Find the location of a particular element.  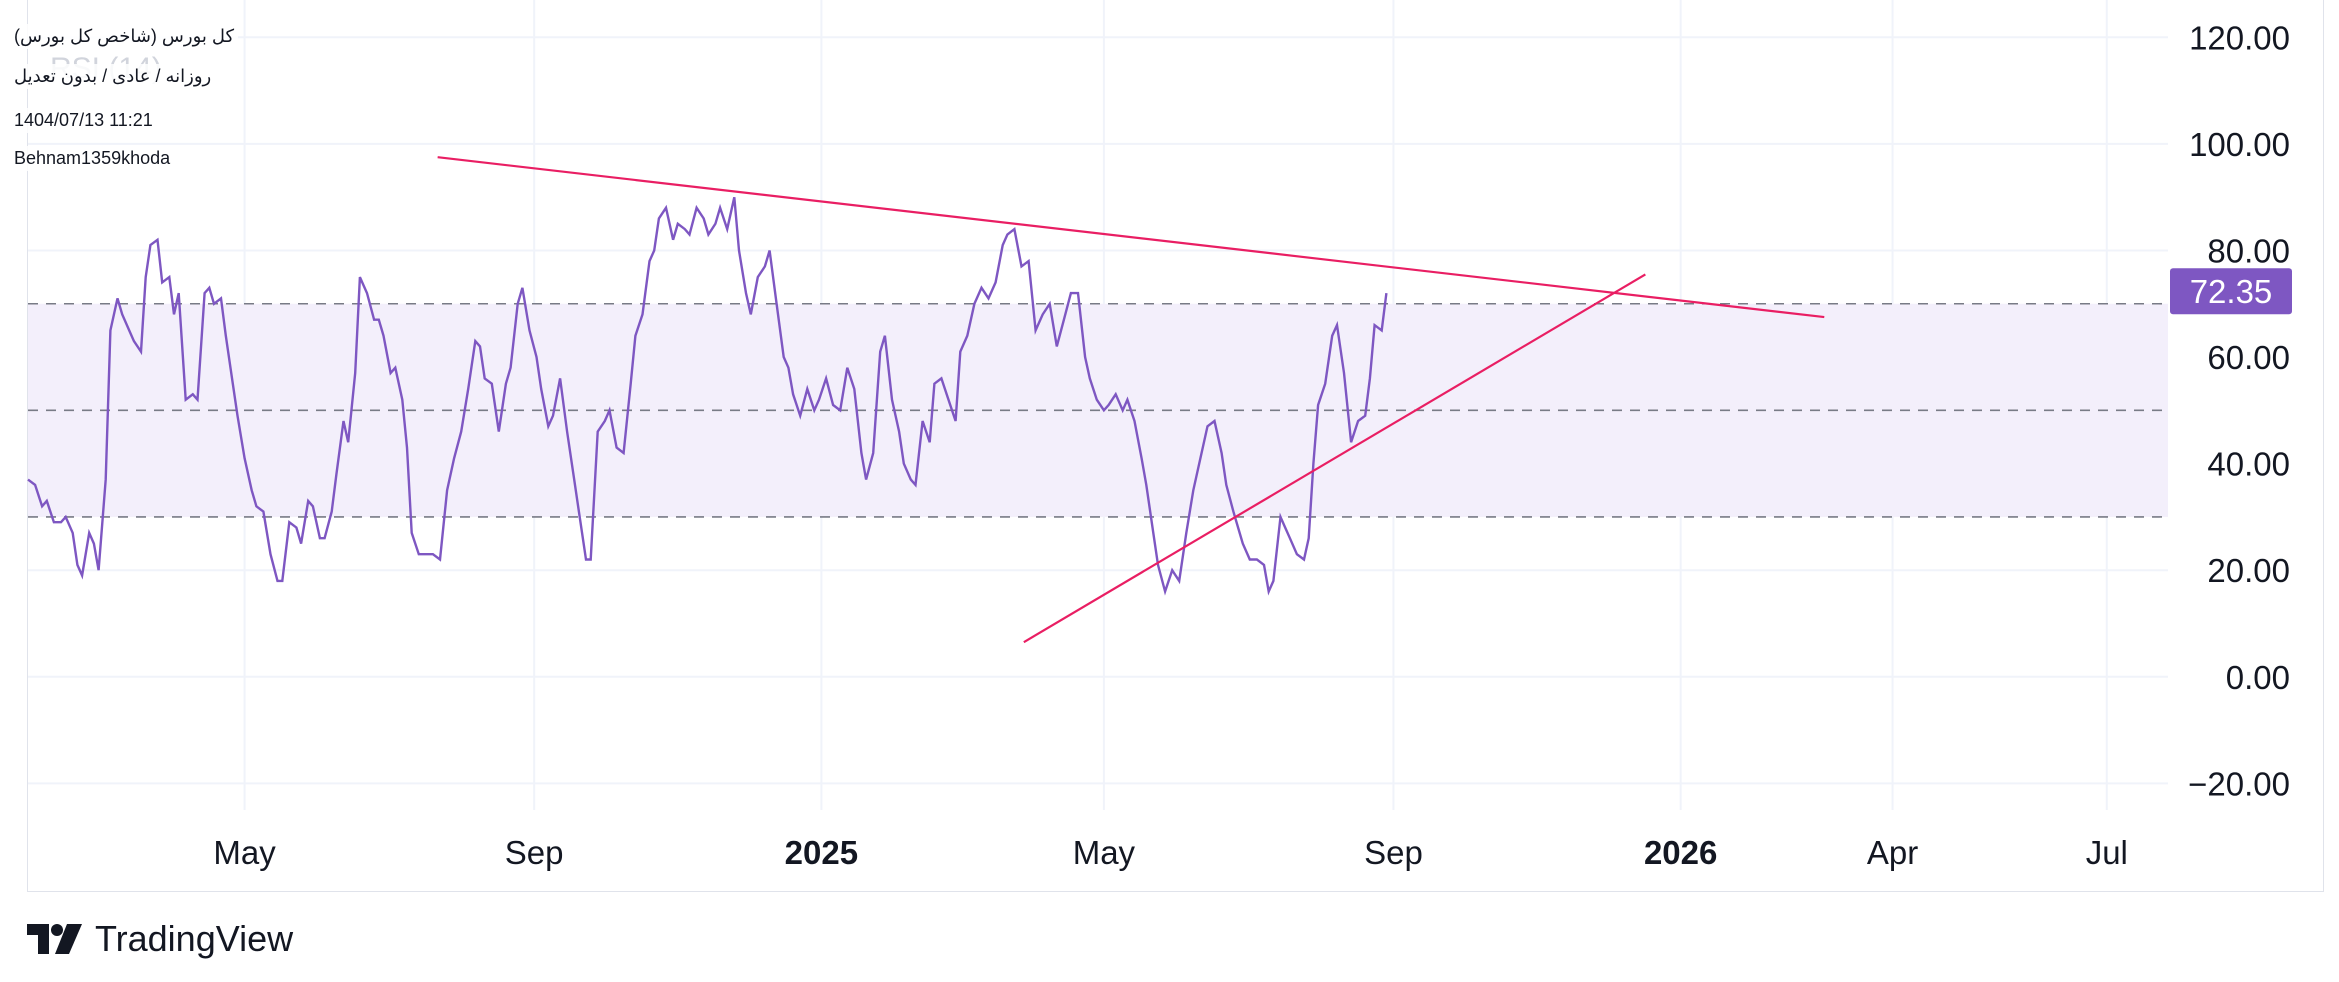

last-value-badge: 72.35 is located at coordinates (2231, 291).